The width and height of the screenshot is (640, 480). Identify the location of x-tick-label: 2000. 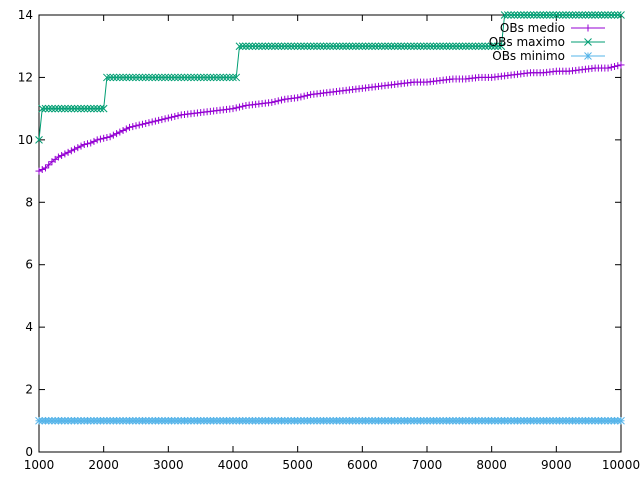
(103, 465).